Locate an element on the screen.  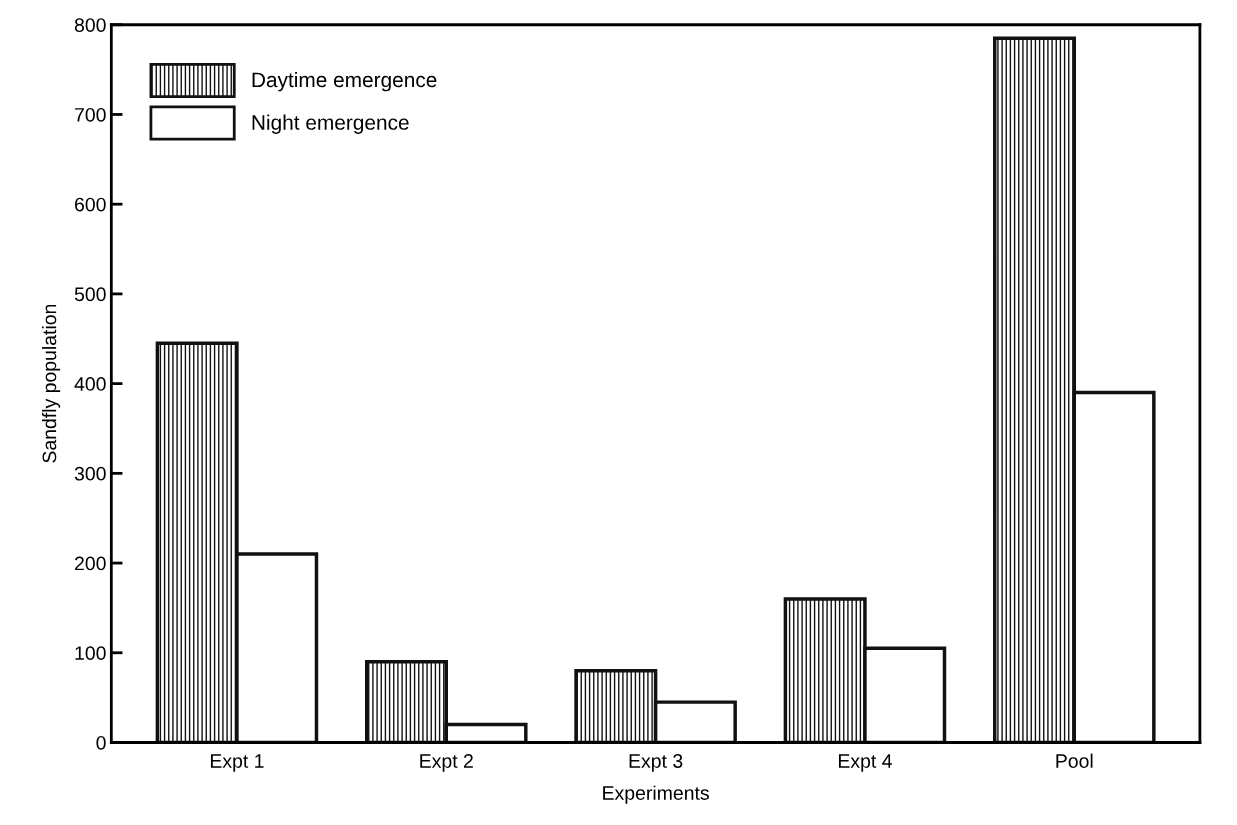
legend-label: Night emergence is located at coordinates (330, 124).